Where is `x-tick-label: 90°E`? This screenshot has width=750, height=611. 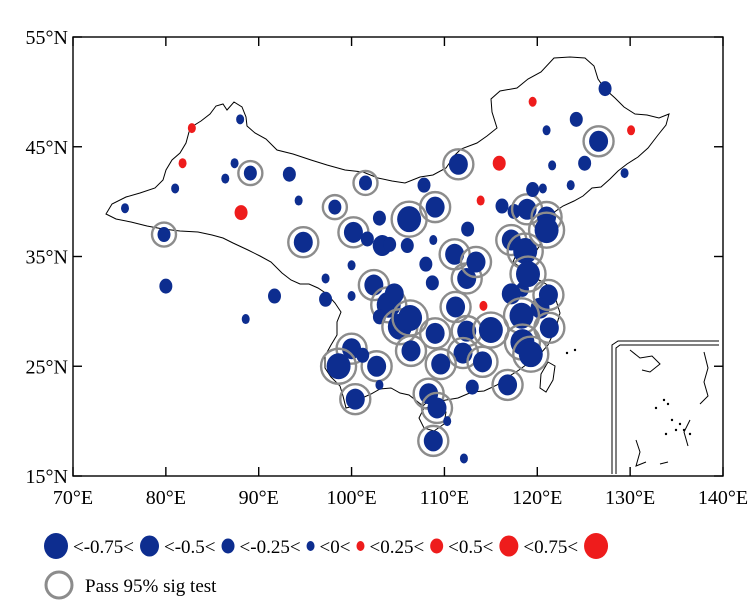
x-tick-label: 90°E is located at coordinates (259, 498).